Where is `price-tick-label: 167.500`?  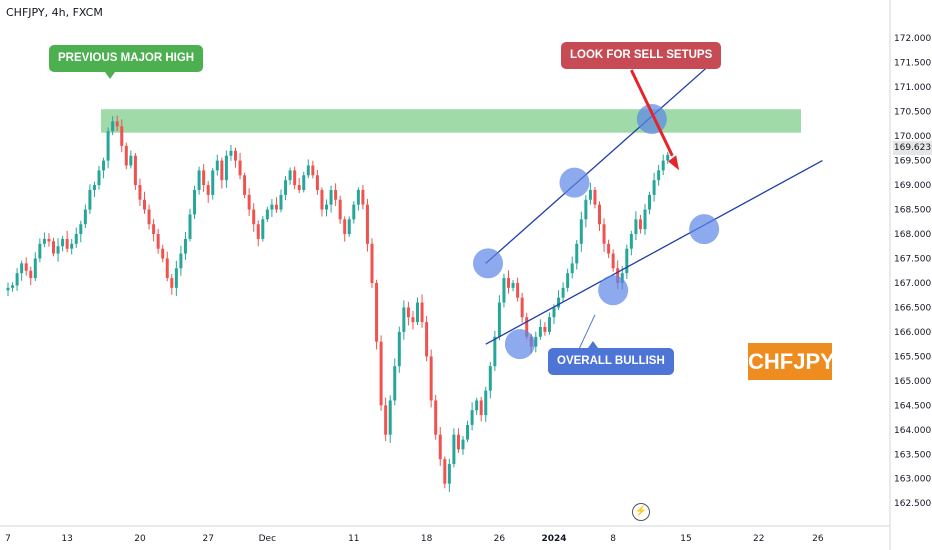
price-tick-label: 167.500 is located at coordinates (912, 259).